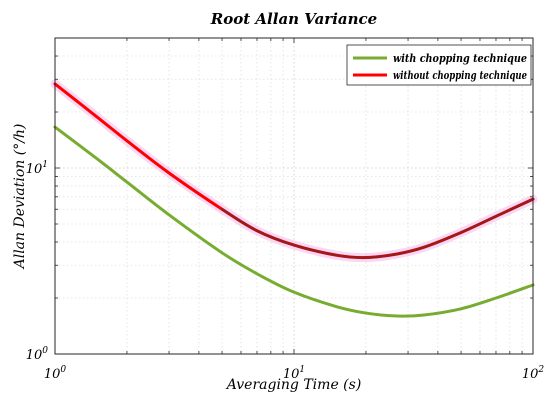 This screenshot has width=550, height=405. What do you see at coordinates (293, 19) in the screenshot?
I see `chart-title: Root Allan Variance` at bounding box center [293, 19].